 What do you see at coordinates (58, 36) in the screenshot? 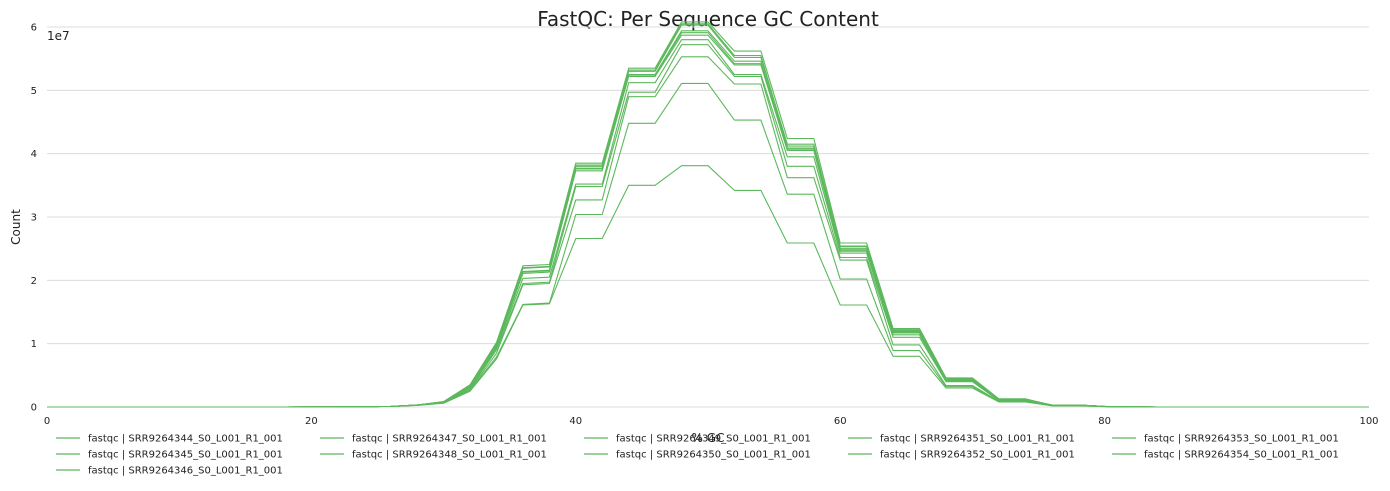
I see `y-axis-scale-offset: 1e7` at bounding box center [58, 36].